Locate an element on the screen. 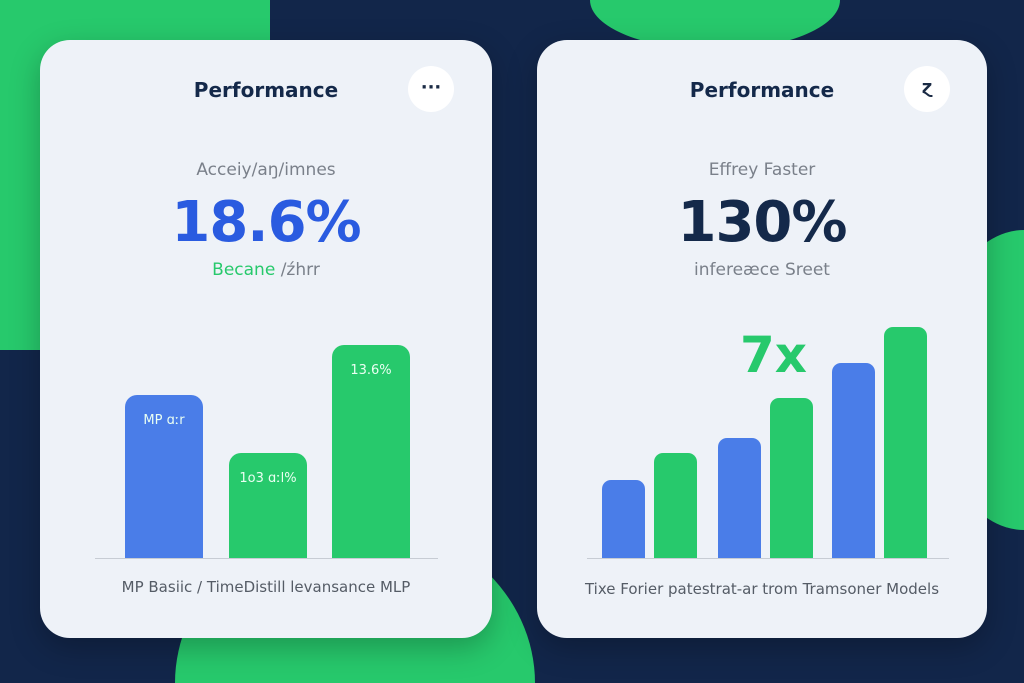  bar: 13.6% is located at coordinates (371, 451).